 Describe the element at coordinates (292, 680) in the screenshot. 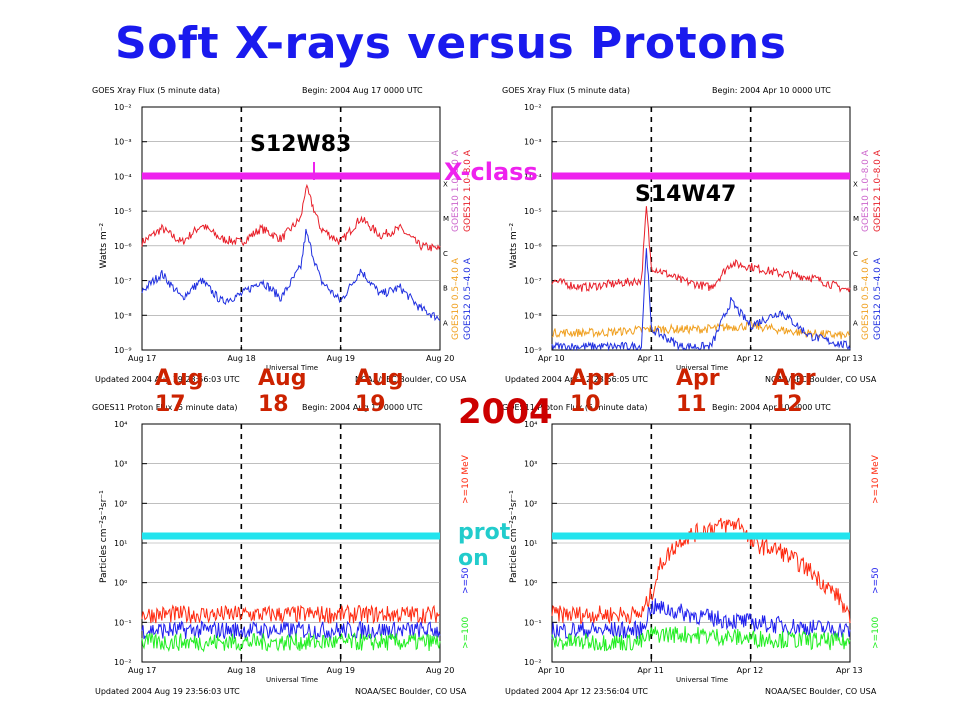

I see `proton-aug-xlabel: Universal Time` at that location.